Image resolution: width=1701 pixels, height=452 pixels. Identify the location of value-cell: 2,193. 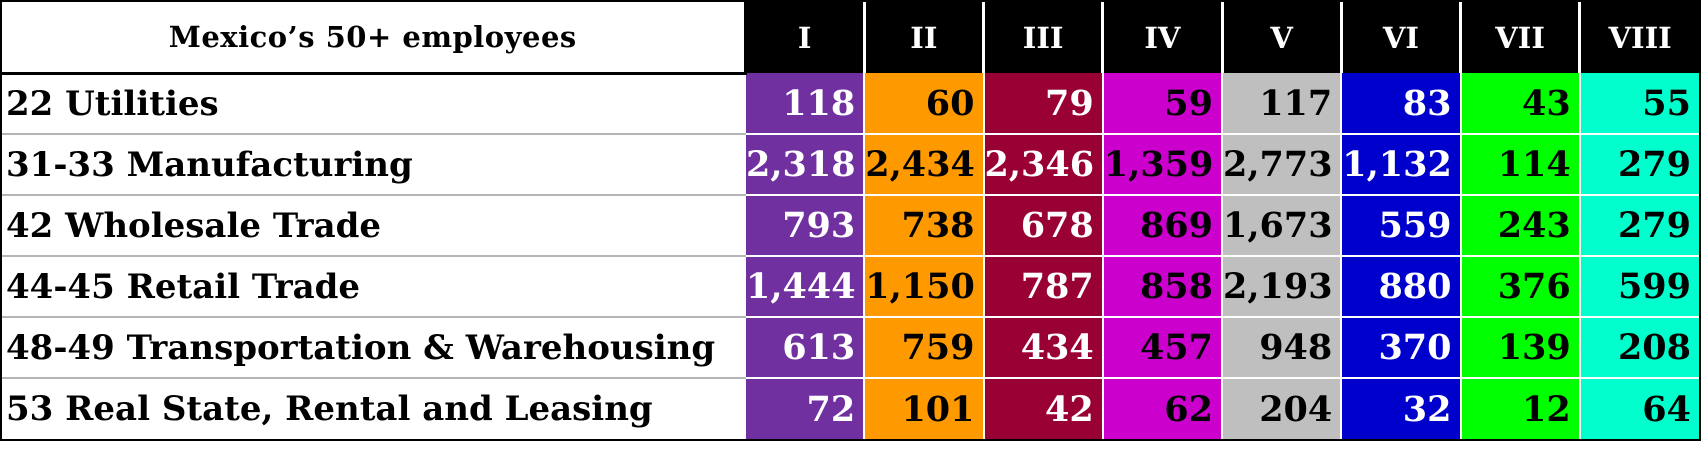
(1281, 287).